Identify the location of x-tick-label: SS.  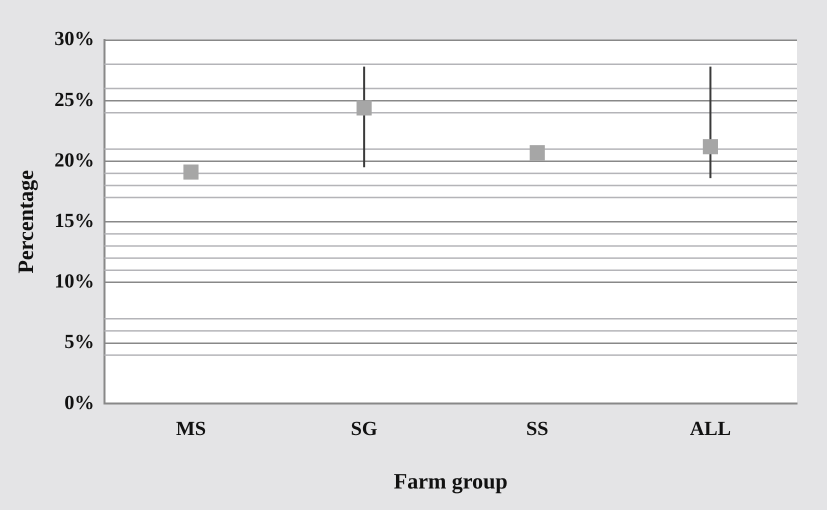
(537, 429).